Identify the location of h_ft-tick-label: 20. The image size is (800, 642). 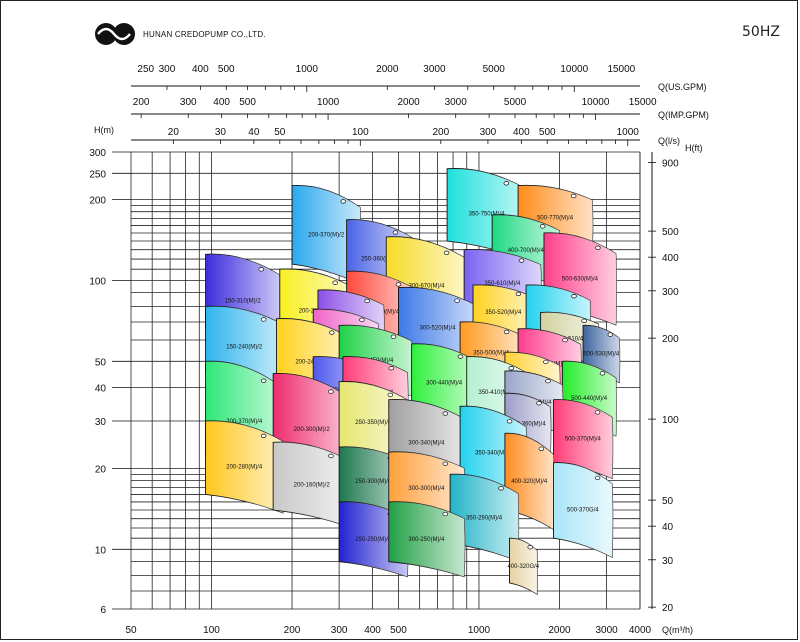
(668, 608).